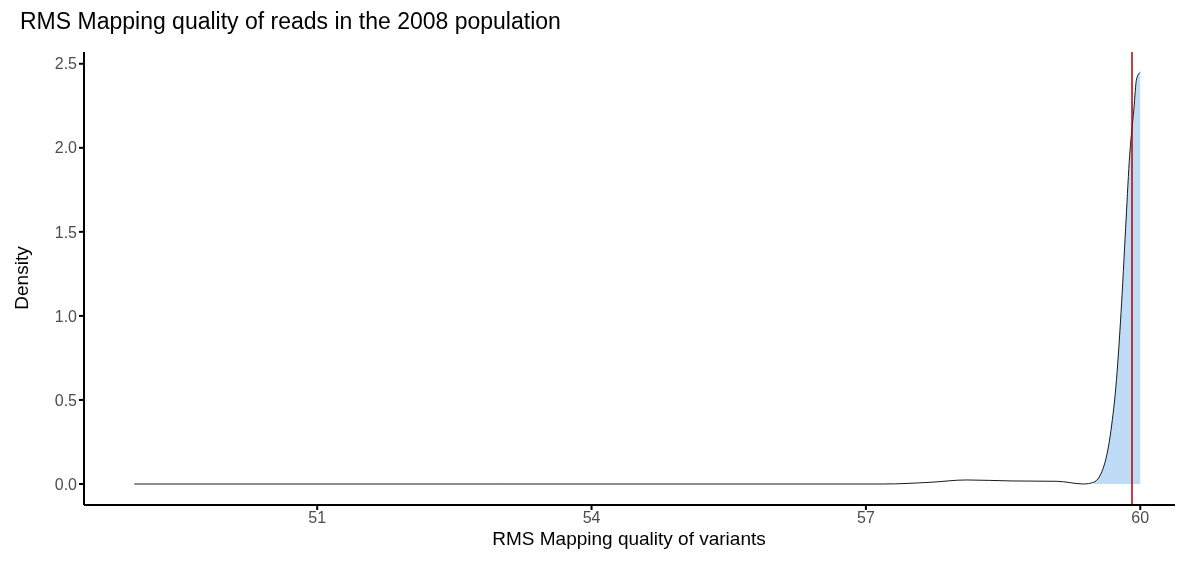  What do you see at coordinates (1140, 518) in the screenshot?
I see `x-tick-label: 60` at bounding box center [1140, 518].